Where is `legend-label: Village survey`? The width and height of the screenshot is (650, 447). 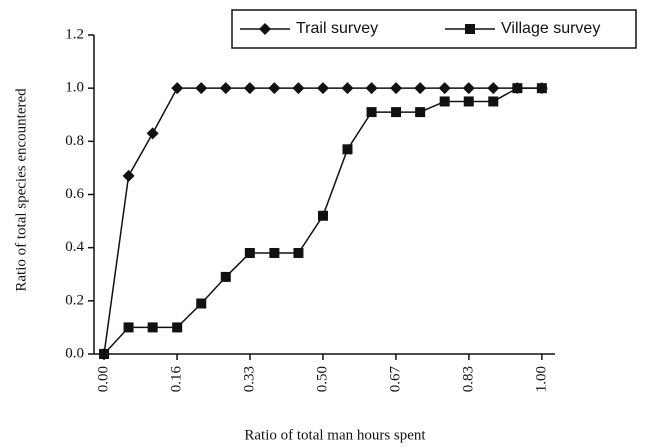 legend-label: Village survey is located at coordinates (550, 28).